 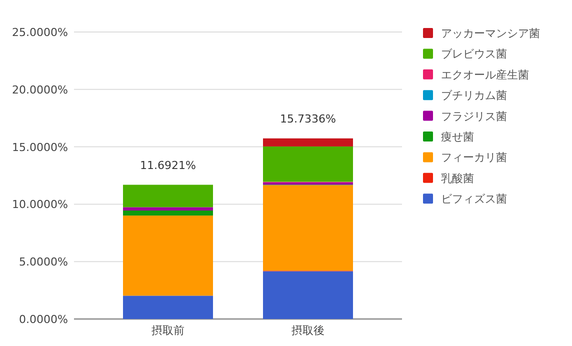 I want to click on legend-label: フィーカリ菌, so click(x=474, y=157).